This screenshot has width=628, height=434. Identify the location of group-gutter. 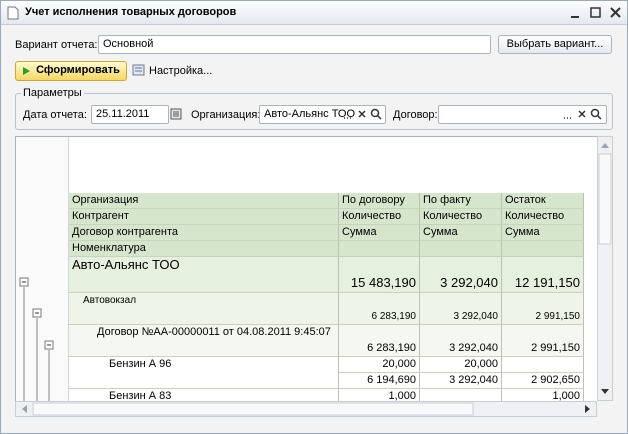
(42, 269).